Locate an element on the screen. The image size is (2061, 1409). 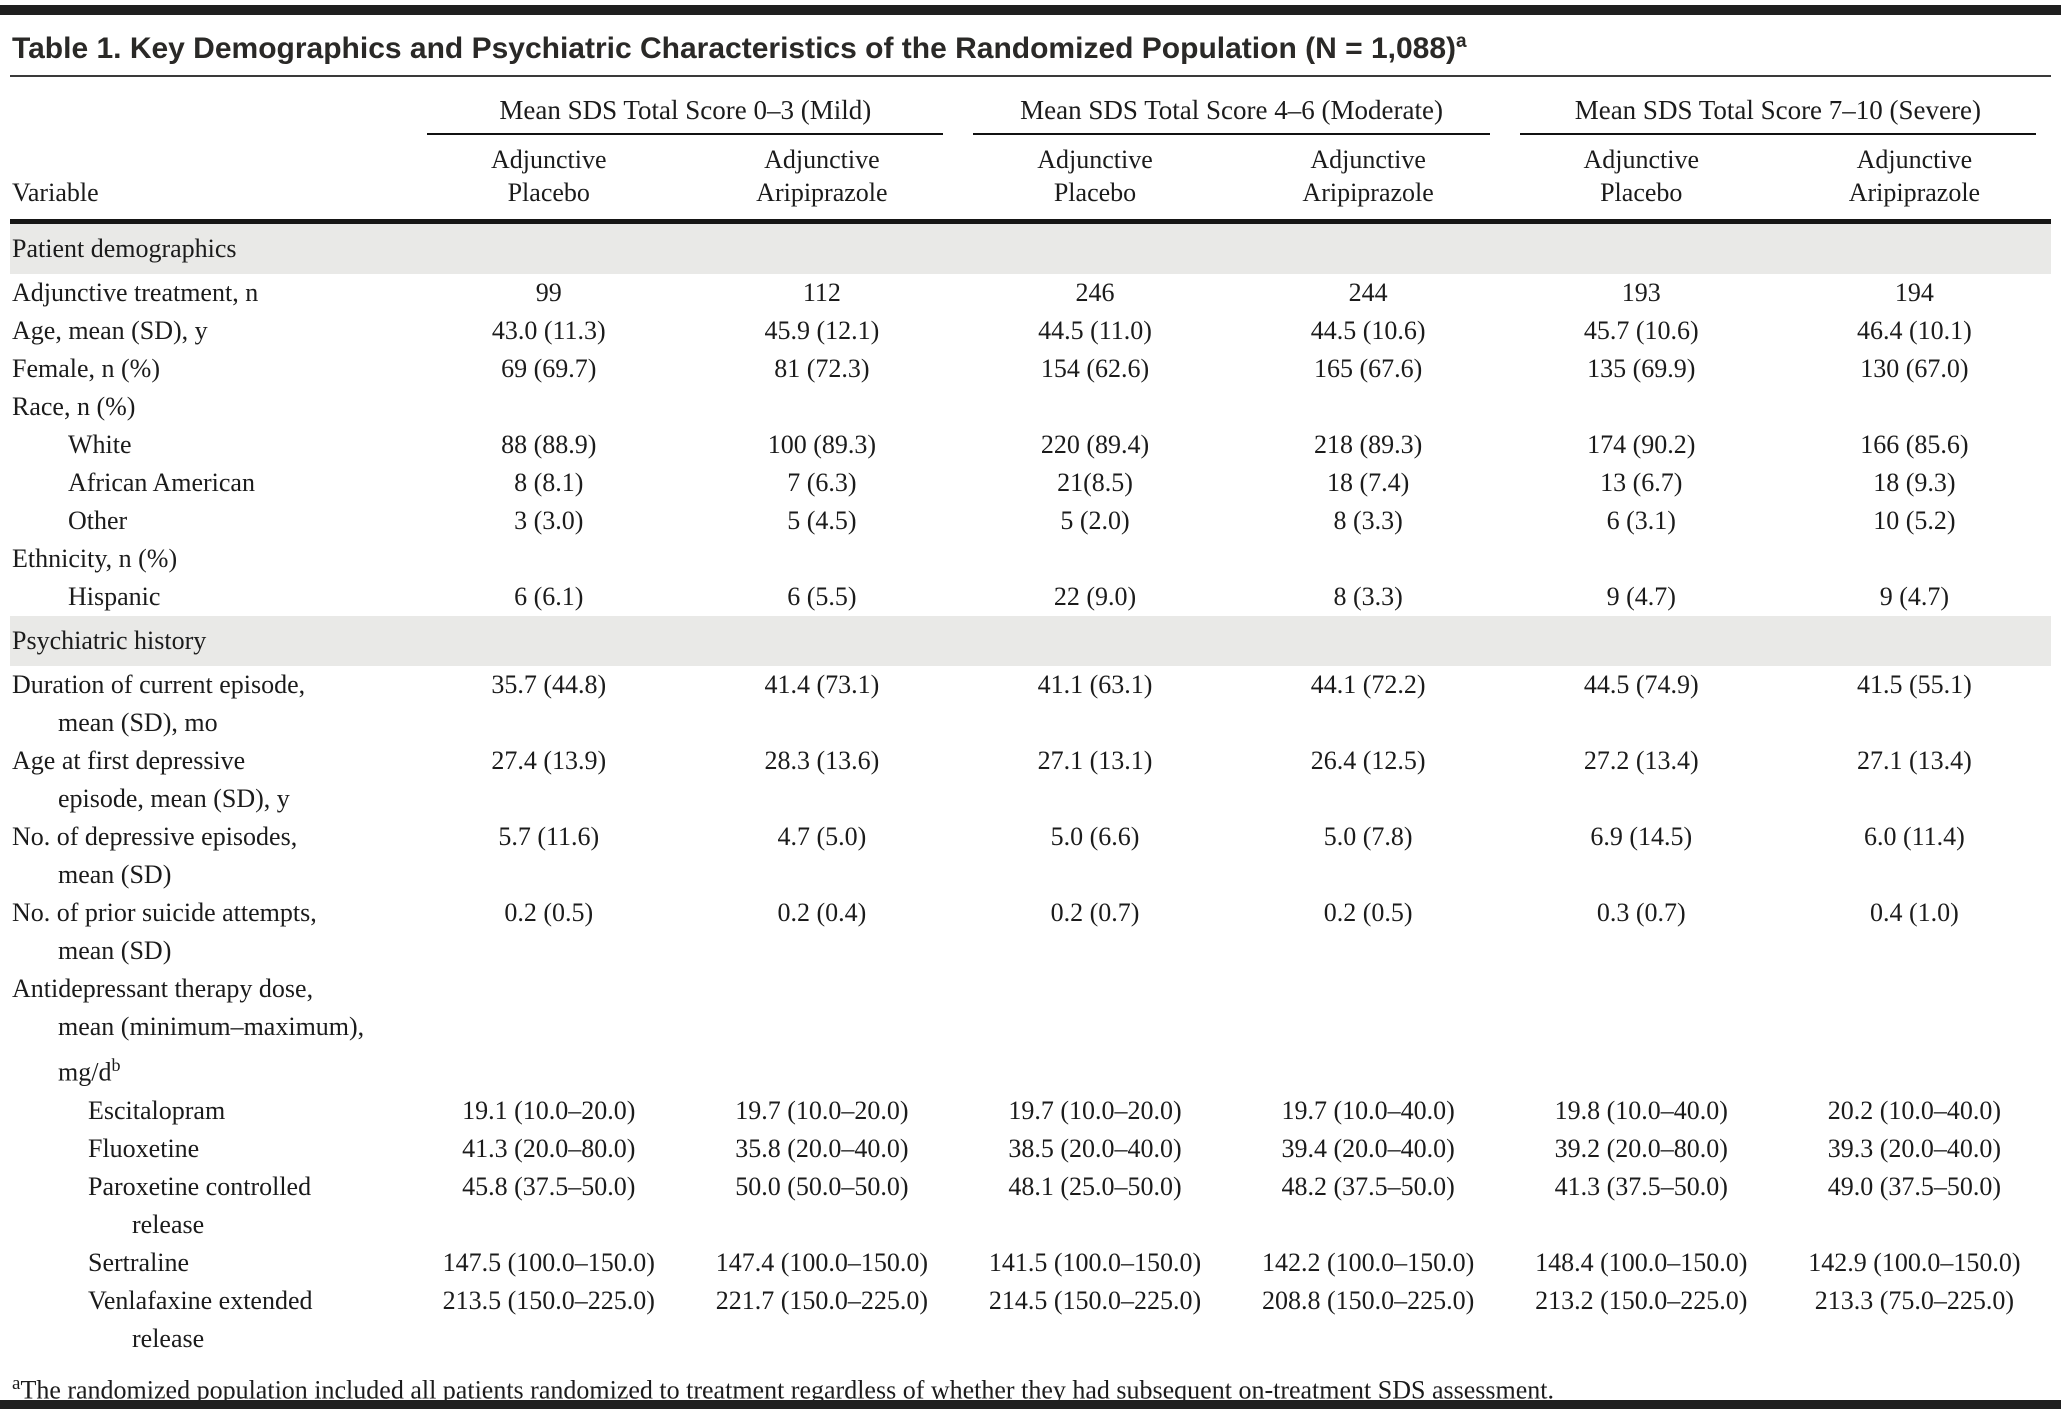
value-cell: 165 (67.6) is located at coordinates (1368, 368).